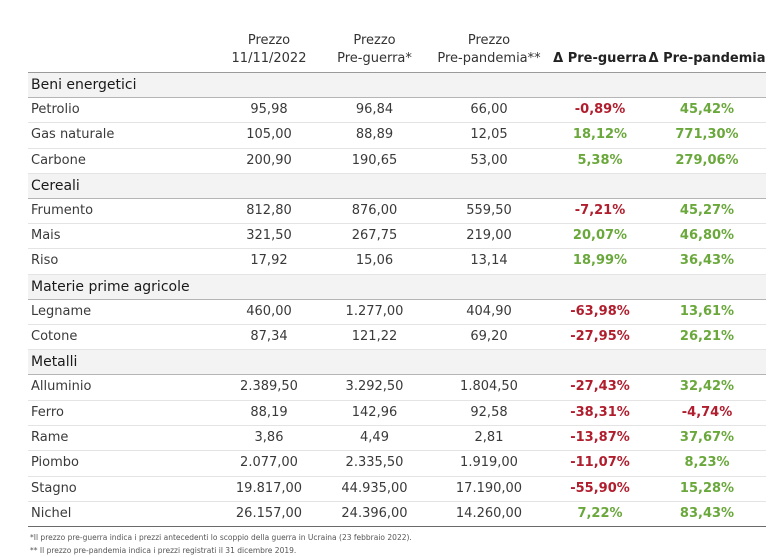 The width and height of the screenshot is (775, 557). I want to click on commodity-name-cell: Piombo, so click(55, 463).